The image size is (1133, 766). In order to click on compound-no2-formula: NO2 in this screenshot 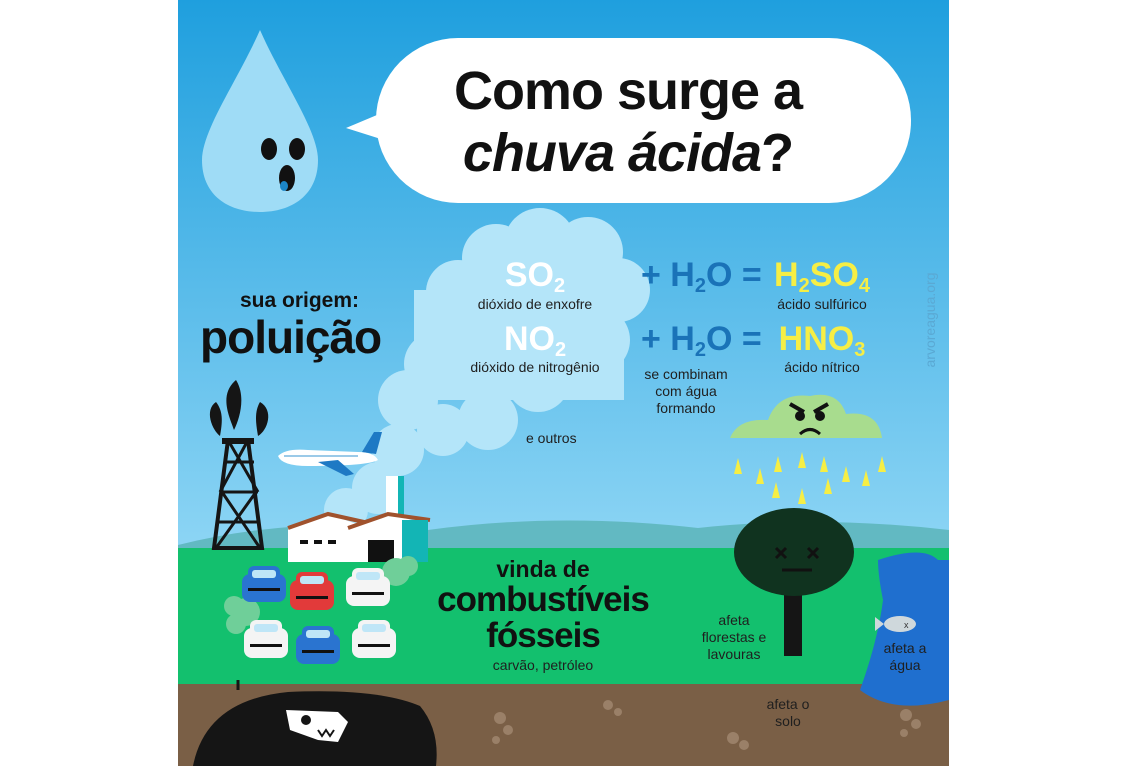, I will do `click(535, 340)`.